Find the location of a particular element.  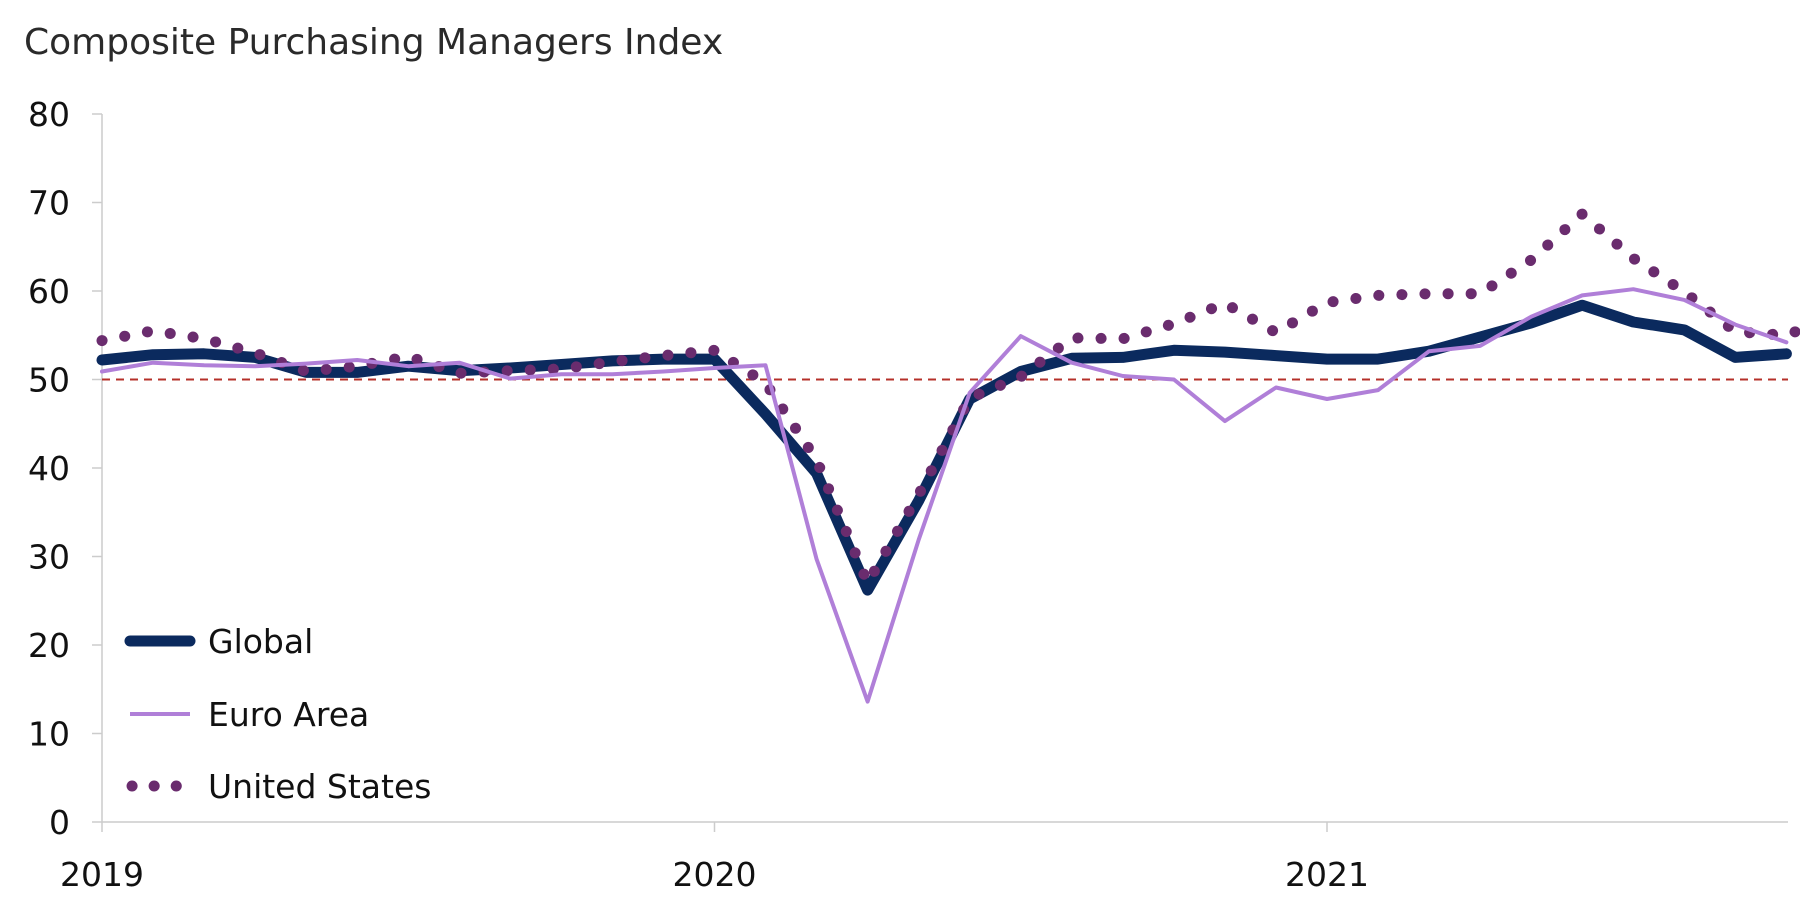

y-tick-label: 0 is located at coordinates (59, 822).